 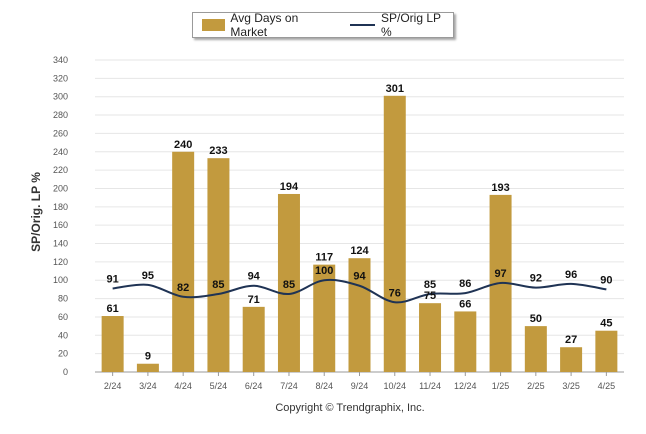 What do you see at coordinates (113, 279) in the screenshot?
I see `line-value-label: 91` at bounding box center [113, 279].